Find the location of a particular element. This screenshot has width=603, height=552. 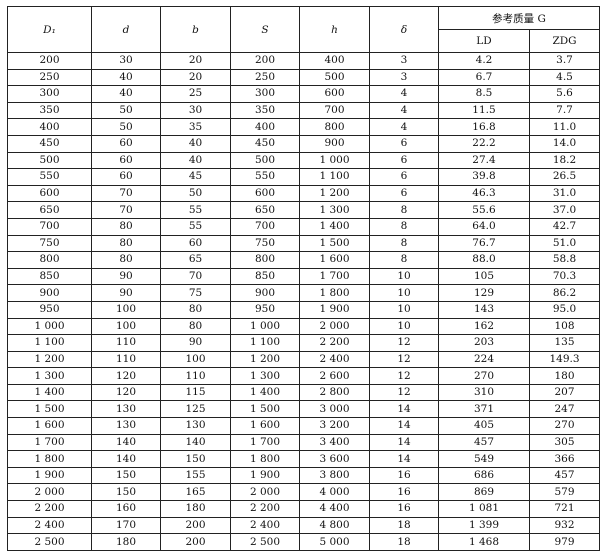

table-cell: 2 500 is located at coordinates (265, 542).